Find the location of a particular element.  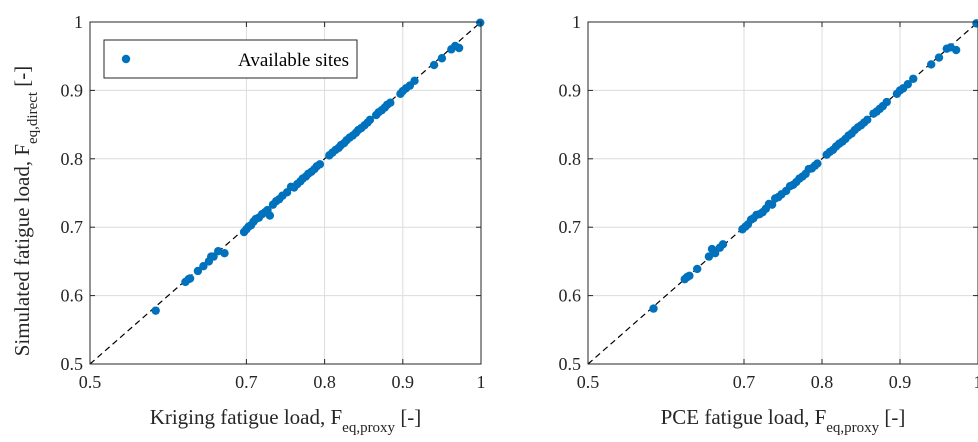

x-axis-label-main: PCE fatigue load, F is located at coordinates (744, 417).